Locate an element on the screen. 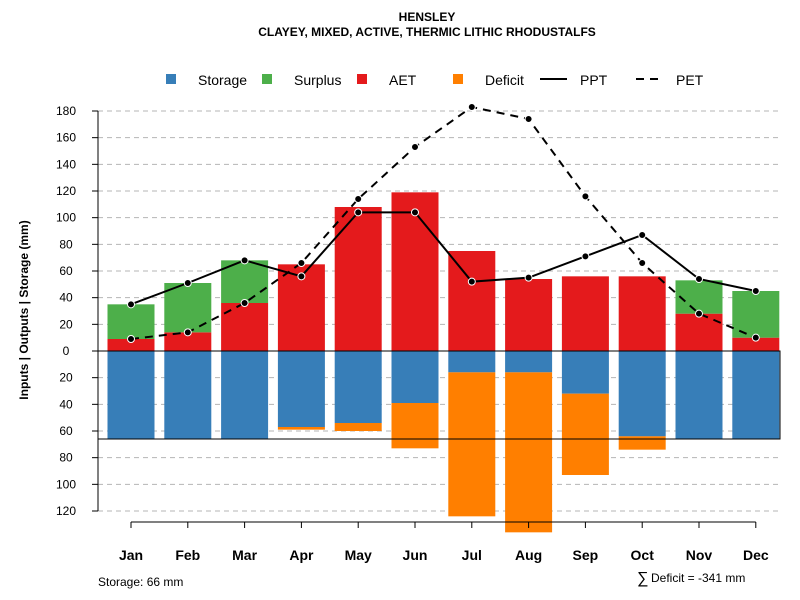  y-tick-label: 160 is located at coordinates (66, 138).